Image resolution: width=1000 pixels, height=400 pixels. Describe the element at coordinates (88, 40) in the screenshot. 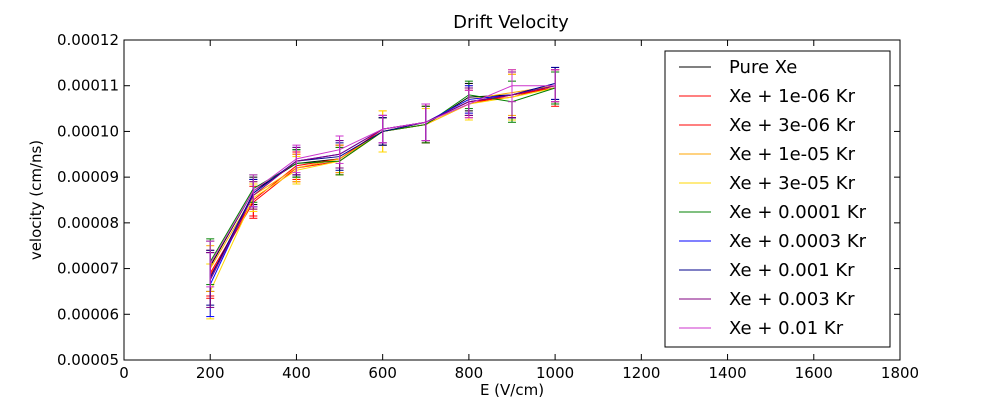

I see `y-tick-label: 0.00012` at that location.